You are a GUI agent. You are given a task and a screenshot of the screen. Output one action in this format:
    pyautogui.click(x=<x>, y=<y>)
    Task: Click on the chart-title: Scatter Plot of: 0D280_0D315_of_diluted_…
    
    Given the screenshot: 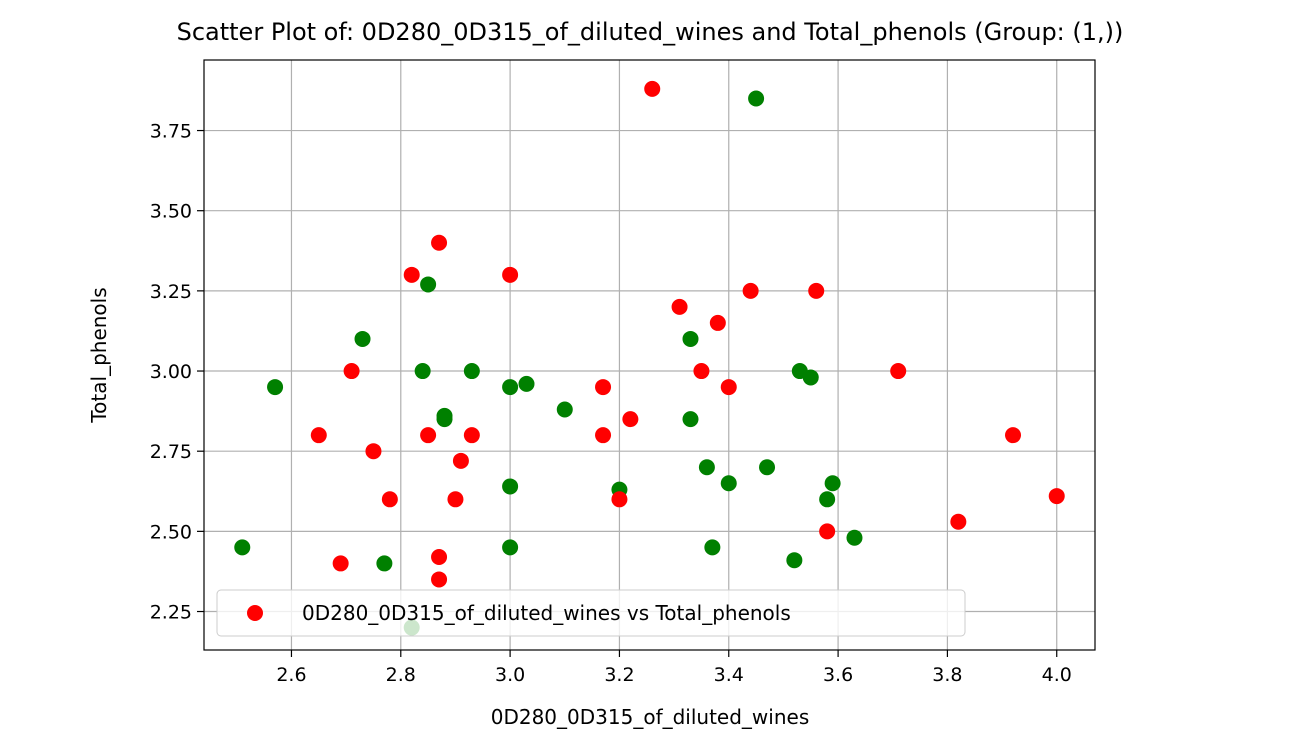 What is the action you would take?
    pyautogui.click(x=650, y=32)
    